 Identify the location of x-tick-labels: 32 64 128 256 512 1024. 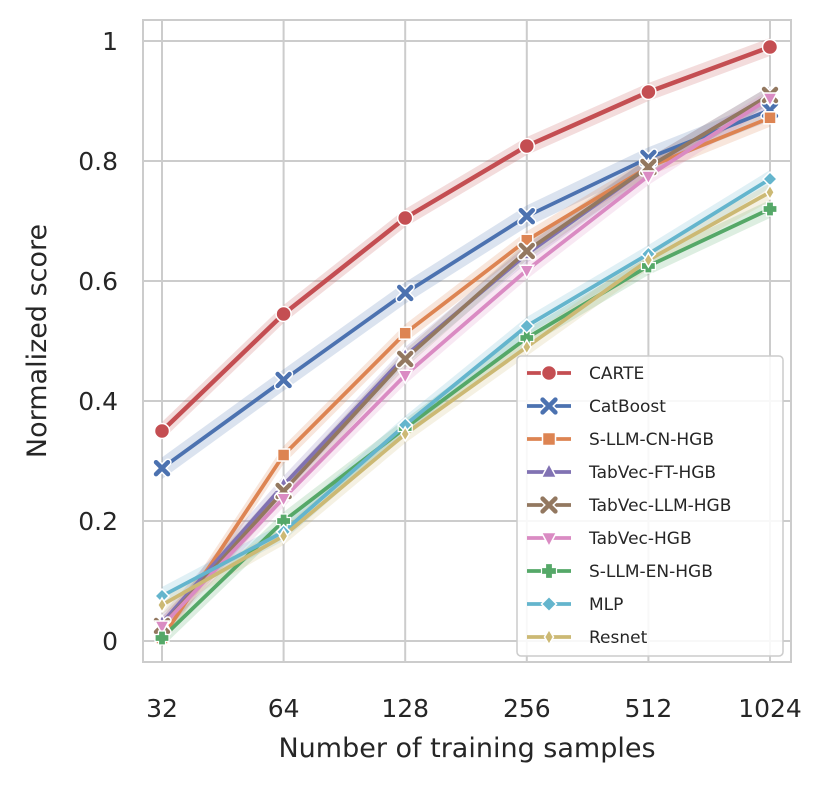
(474, 708).